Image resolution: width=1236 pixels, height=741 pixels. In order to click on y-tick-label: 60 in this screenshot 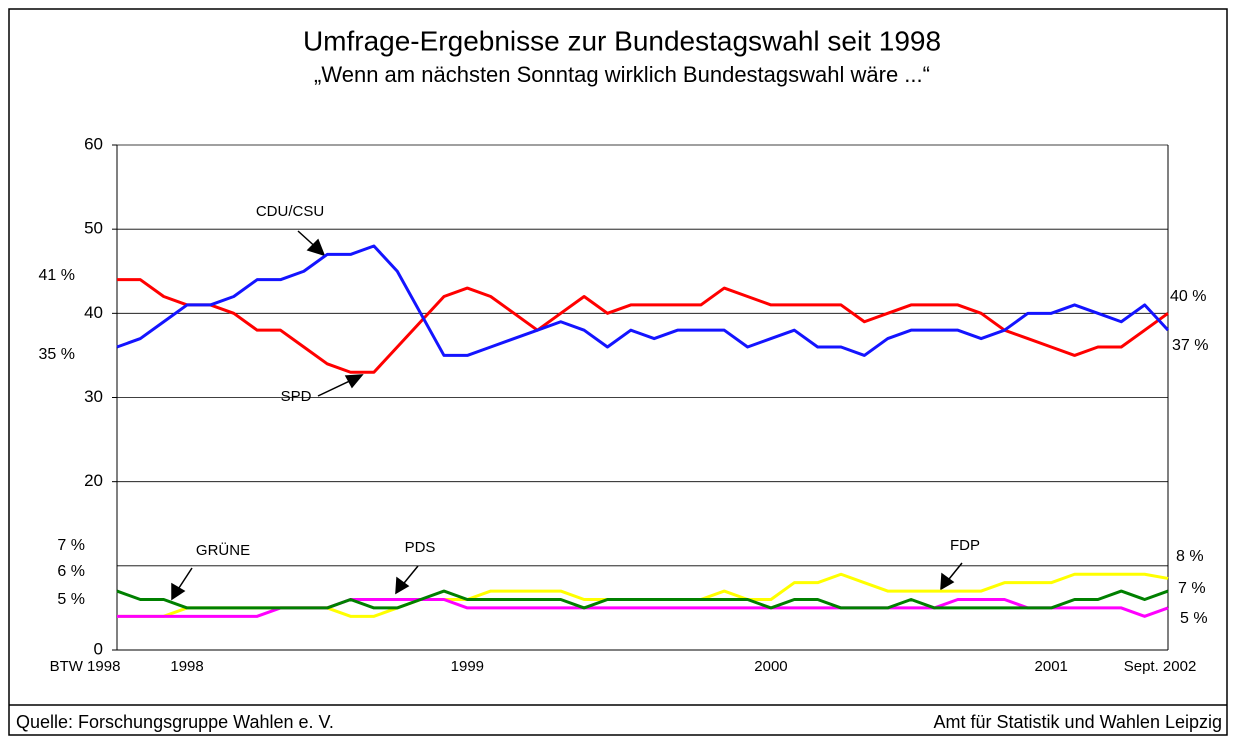, I will do `click(93, 143)`.